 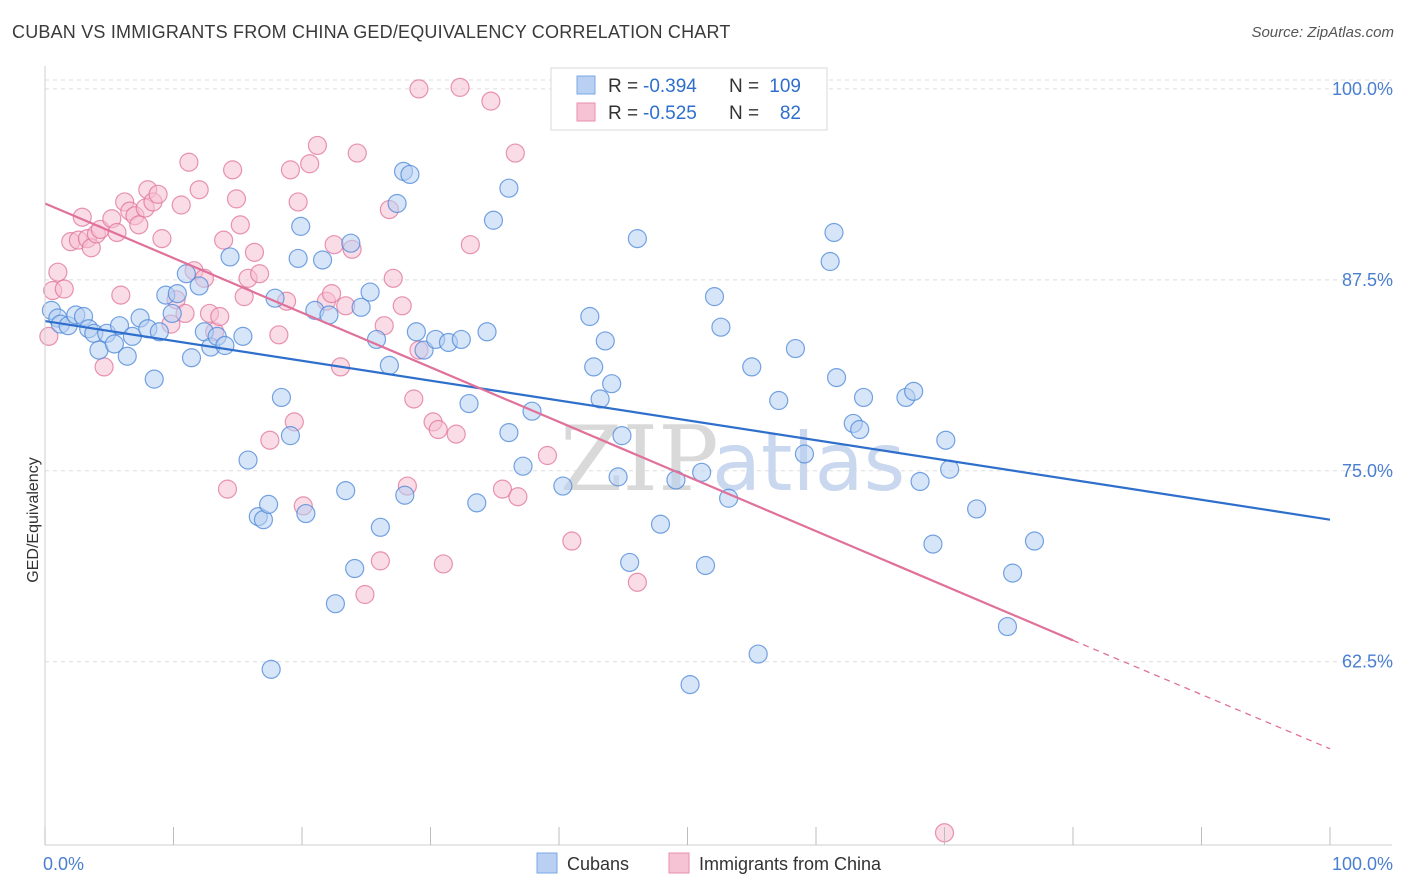 What do you see at coordinates (623, 113) in the screenshot?
I see `legend-r-label-china: R =` at bounding box center [623, 113].